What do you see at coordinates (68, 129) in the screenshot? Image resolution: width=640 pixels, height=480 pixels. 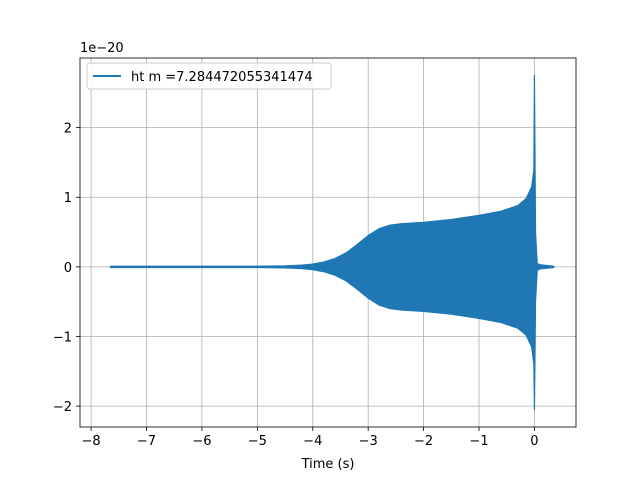 I see `y-tick-label: 2` at bounding box center [68, 129].